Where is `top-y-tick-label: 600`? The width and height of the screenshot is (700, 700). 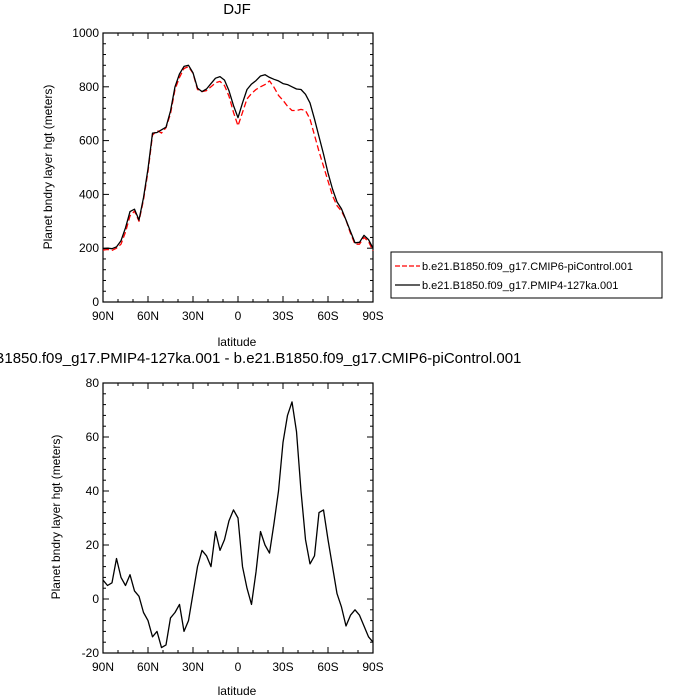 top-y-tick-label: 600 is located at coordinates (89, 141).